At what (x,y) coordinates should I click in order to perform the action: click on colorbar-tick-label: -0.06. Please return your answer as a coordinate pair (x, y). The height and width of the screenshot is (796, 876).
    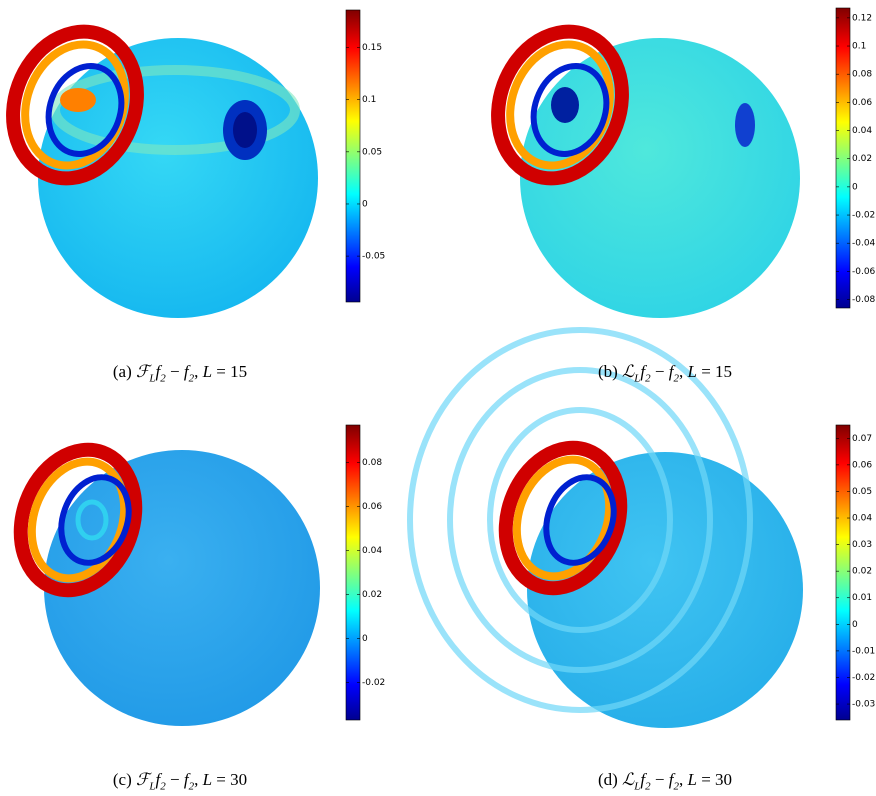
    Looking at the image, I should click on (864, 272).